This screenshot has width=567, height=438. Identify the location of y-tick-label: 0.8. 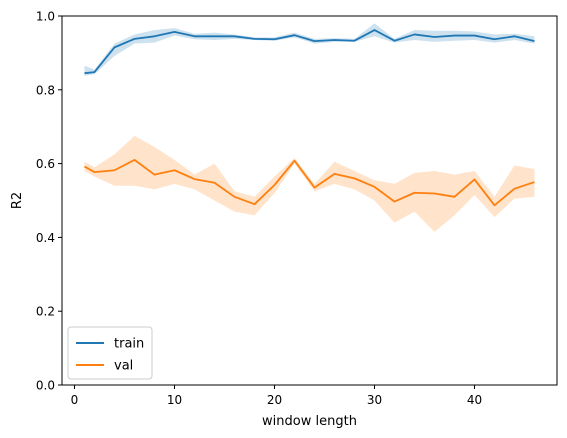
(45, 90).